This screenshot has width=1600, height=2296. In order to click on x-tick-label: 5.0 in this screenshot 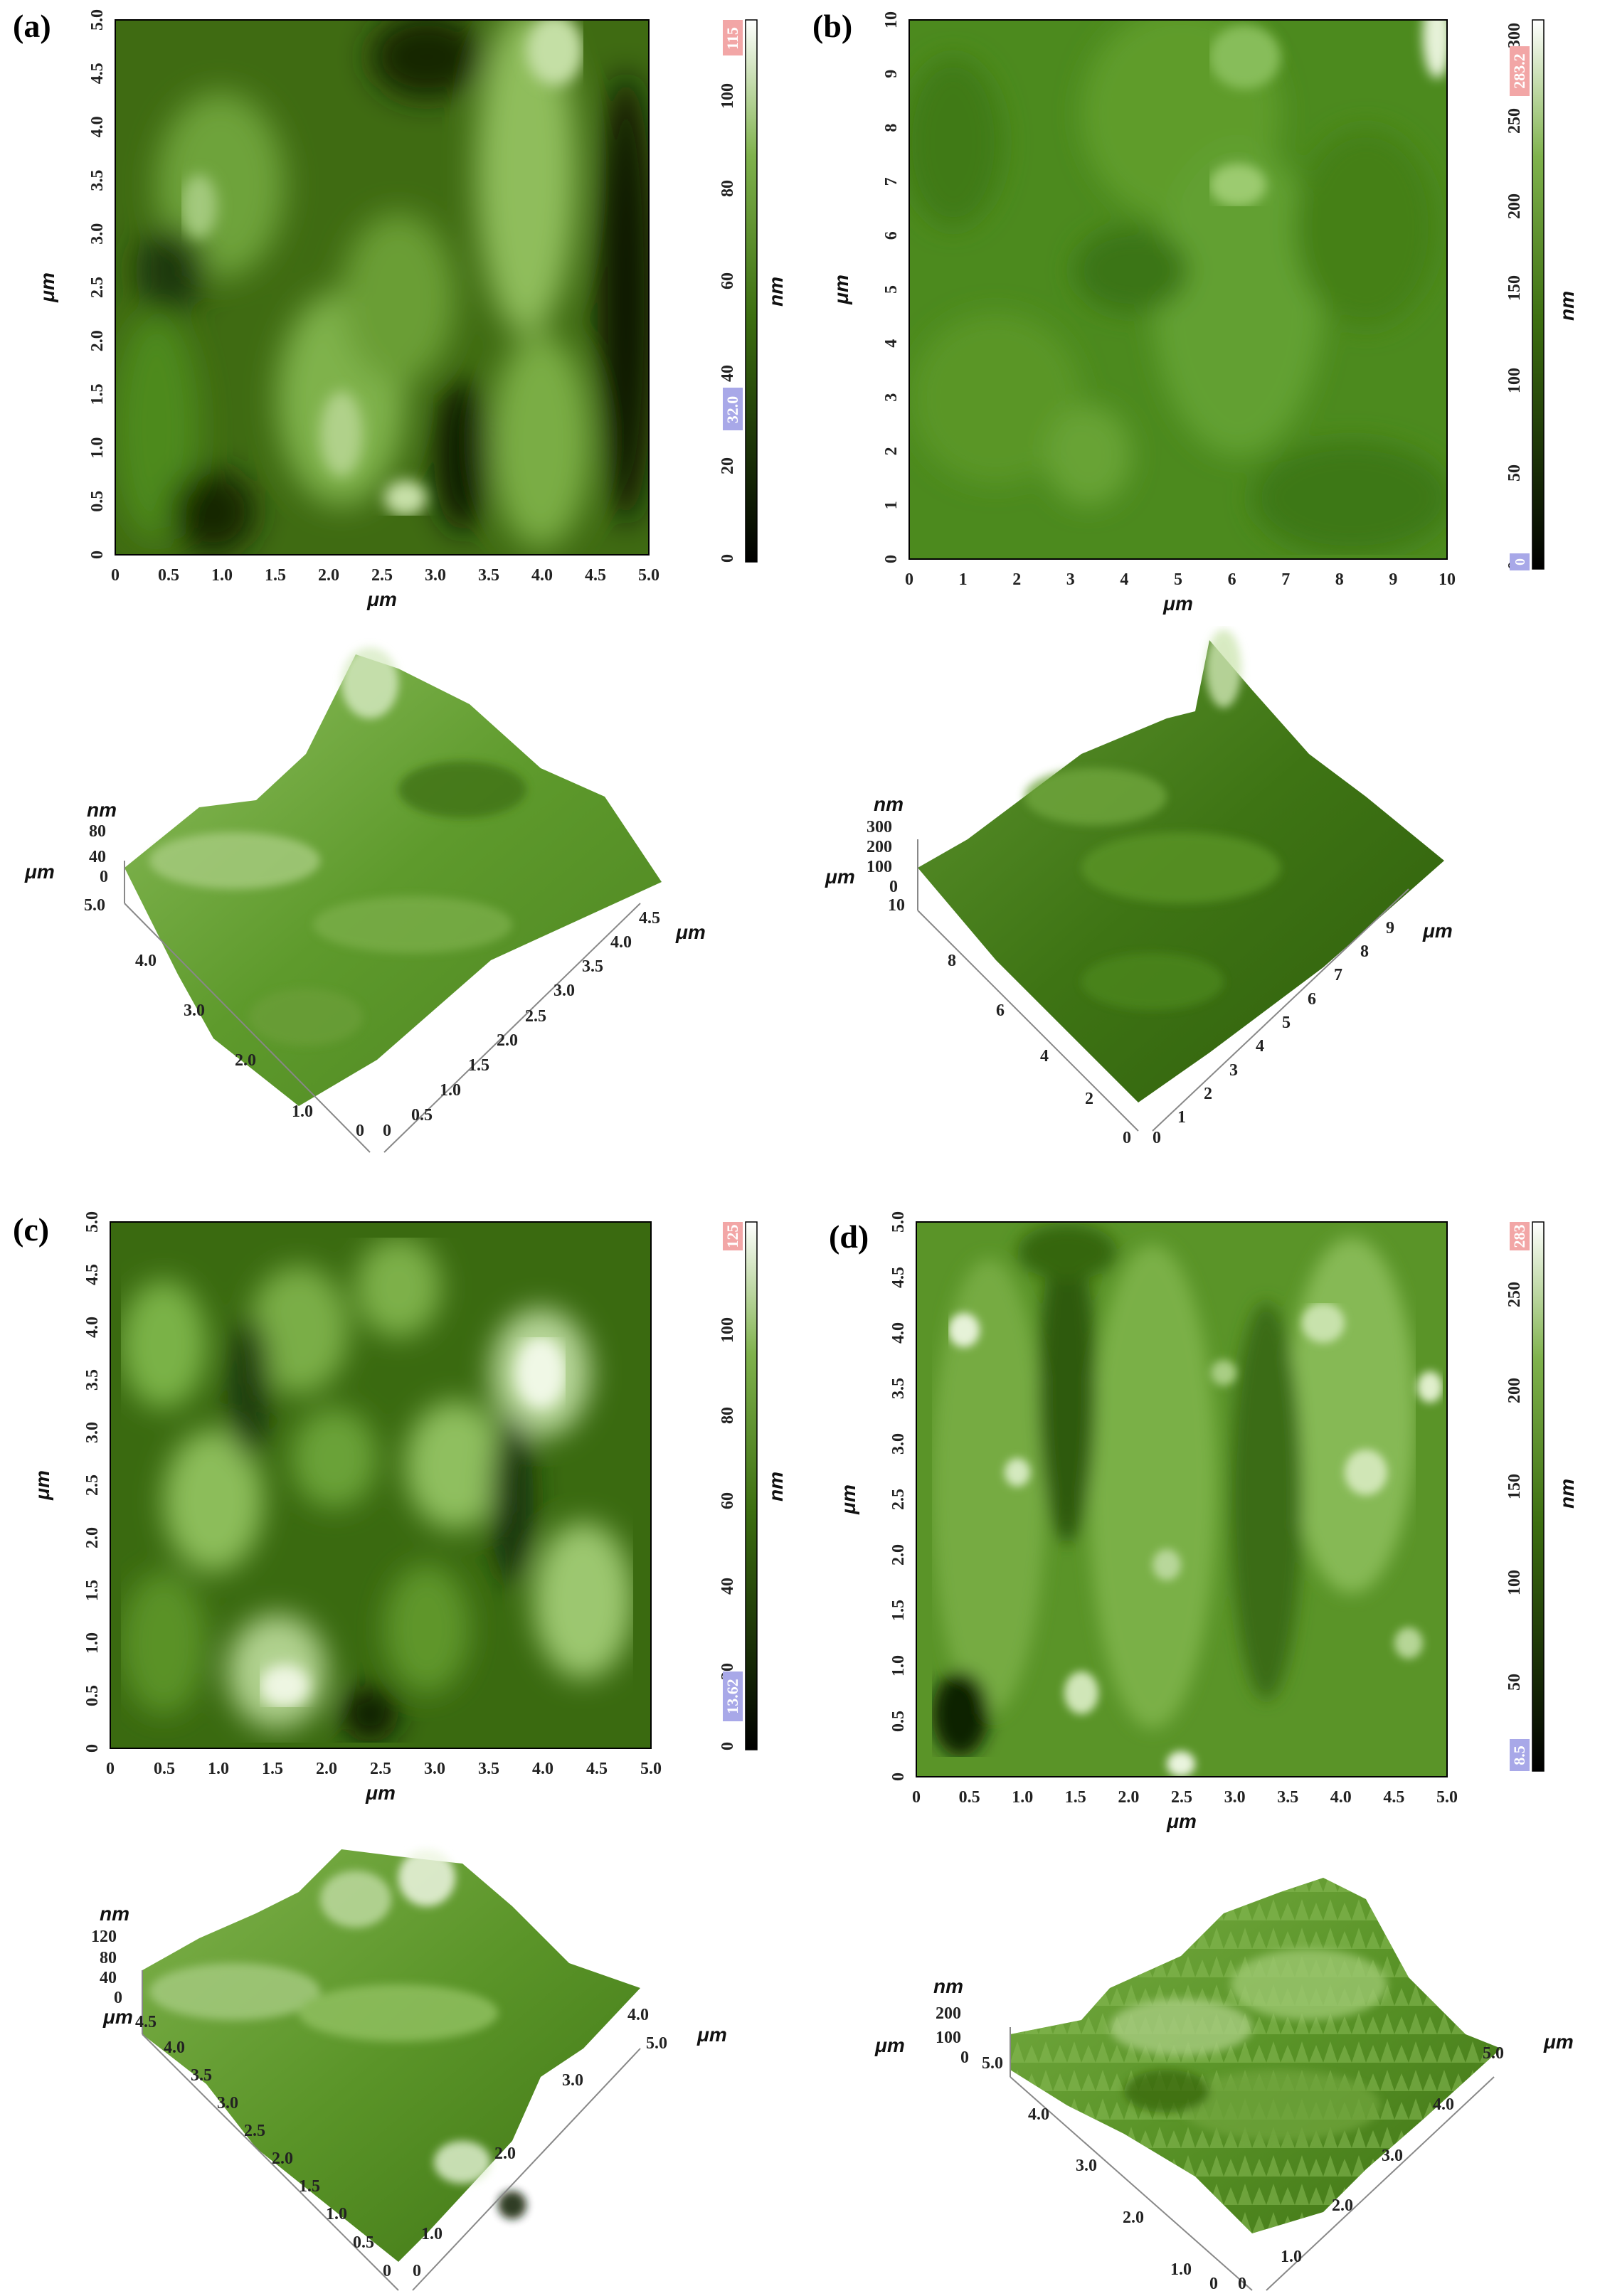, I will do `click(651, 1769)`.